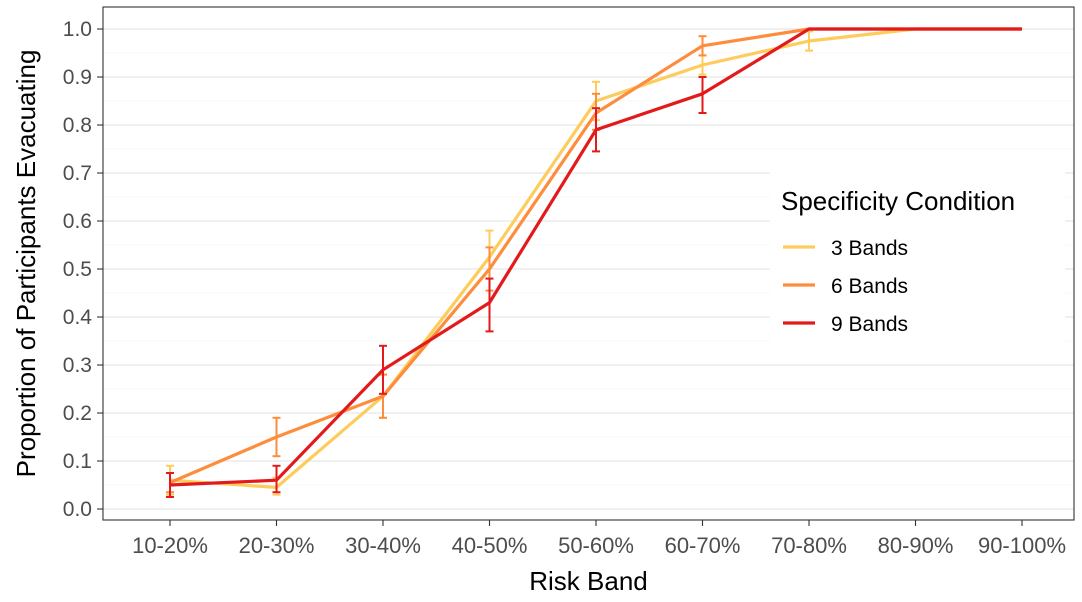  What do you see at coordinates (703, 545) in the screenshot?
I see `x-tick-label: 60-70%` at bounding box center [703, 545].